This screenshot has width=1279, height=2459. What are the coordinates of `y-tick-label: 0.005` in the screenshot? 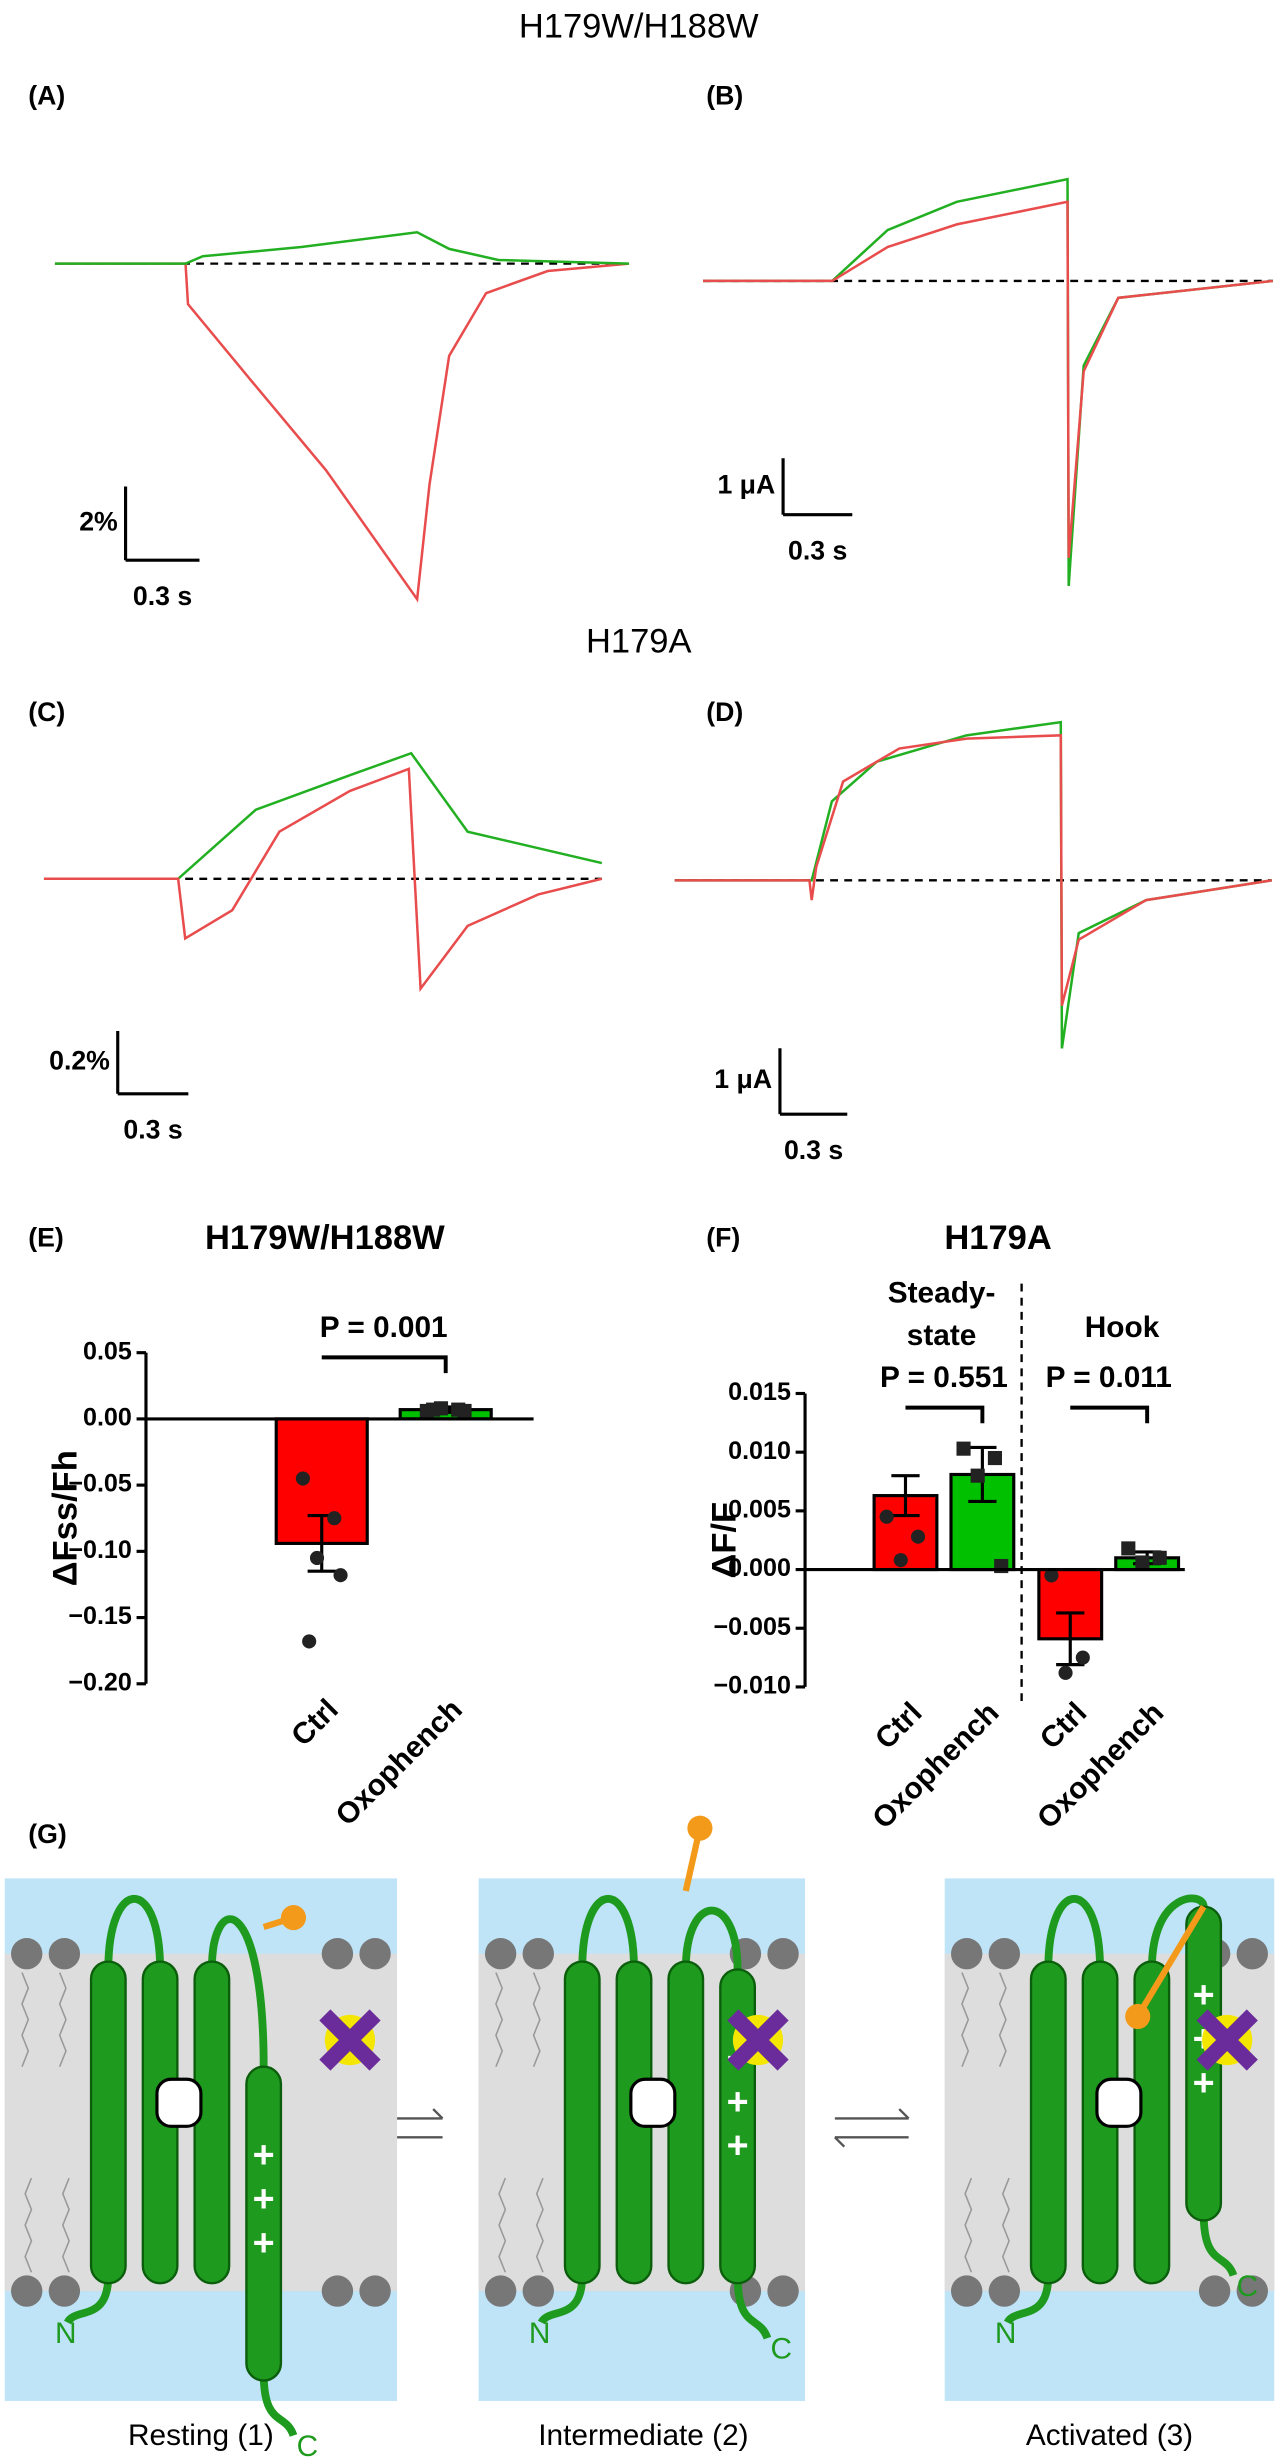 It's located at (759, 1509).